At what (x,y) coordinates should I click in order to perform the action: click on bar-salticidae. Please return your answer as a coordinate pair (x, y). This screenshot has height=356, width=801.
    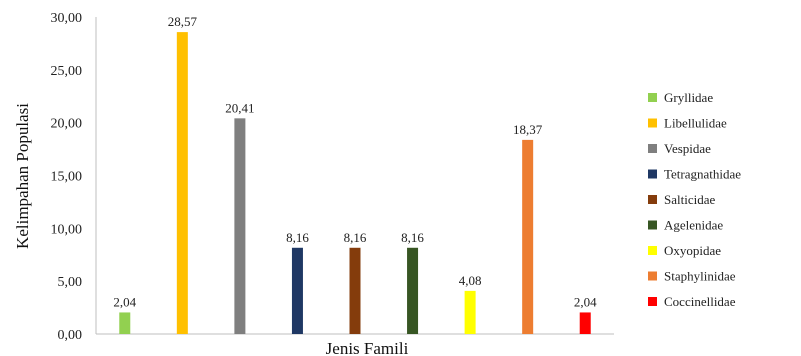
    Looking at the image, I should click on (355, 290).